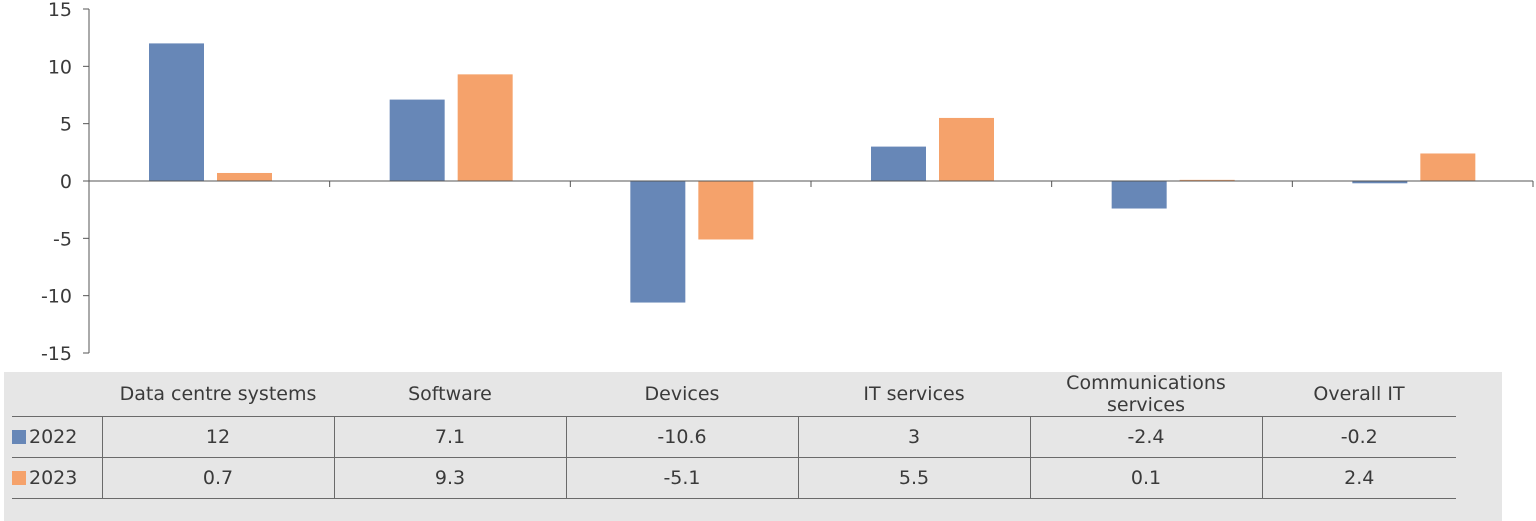  Describe the element at coordinates (217, 437) in the screenshot. I see `table-cell: 12` at that location.